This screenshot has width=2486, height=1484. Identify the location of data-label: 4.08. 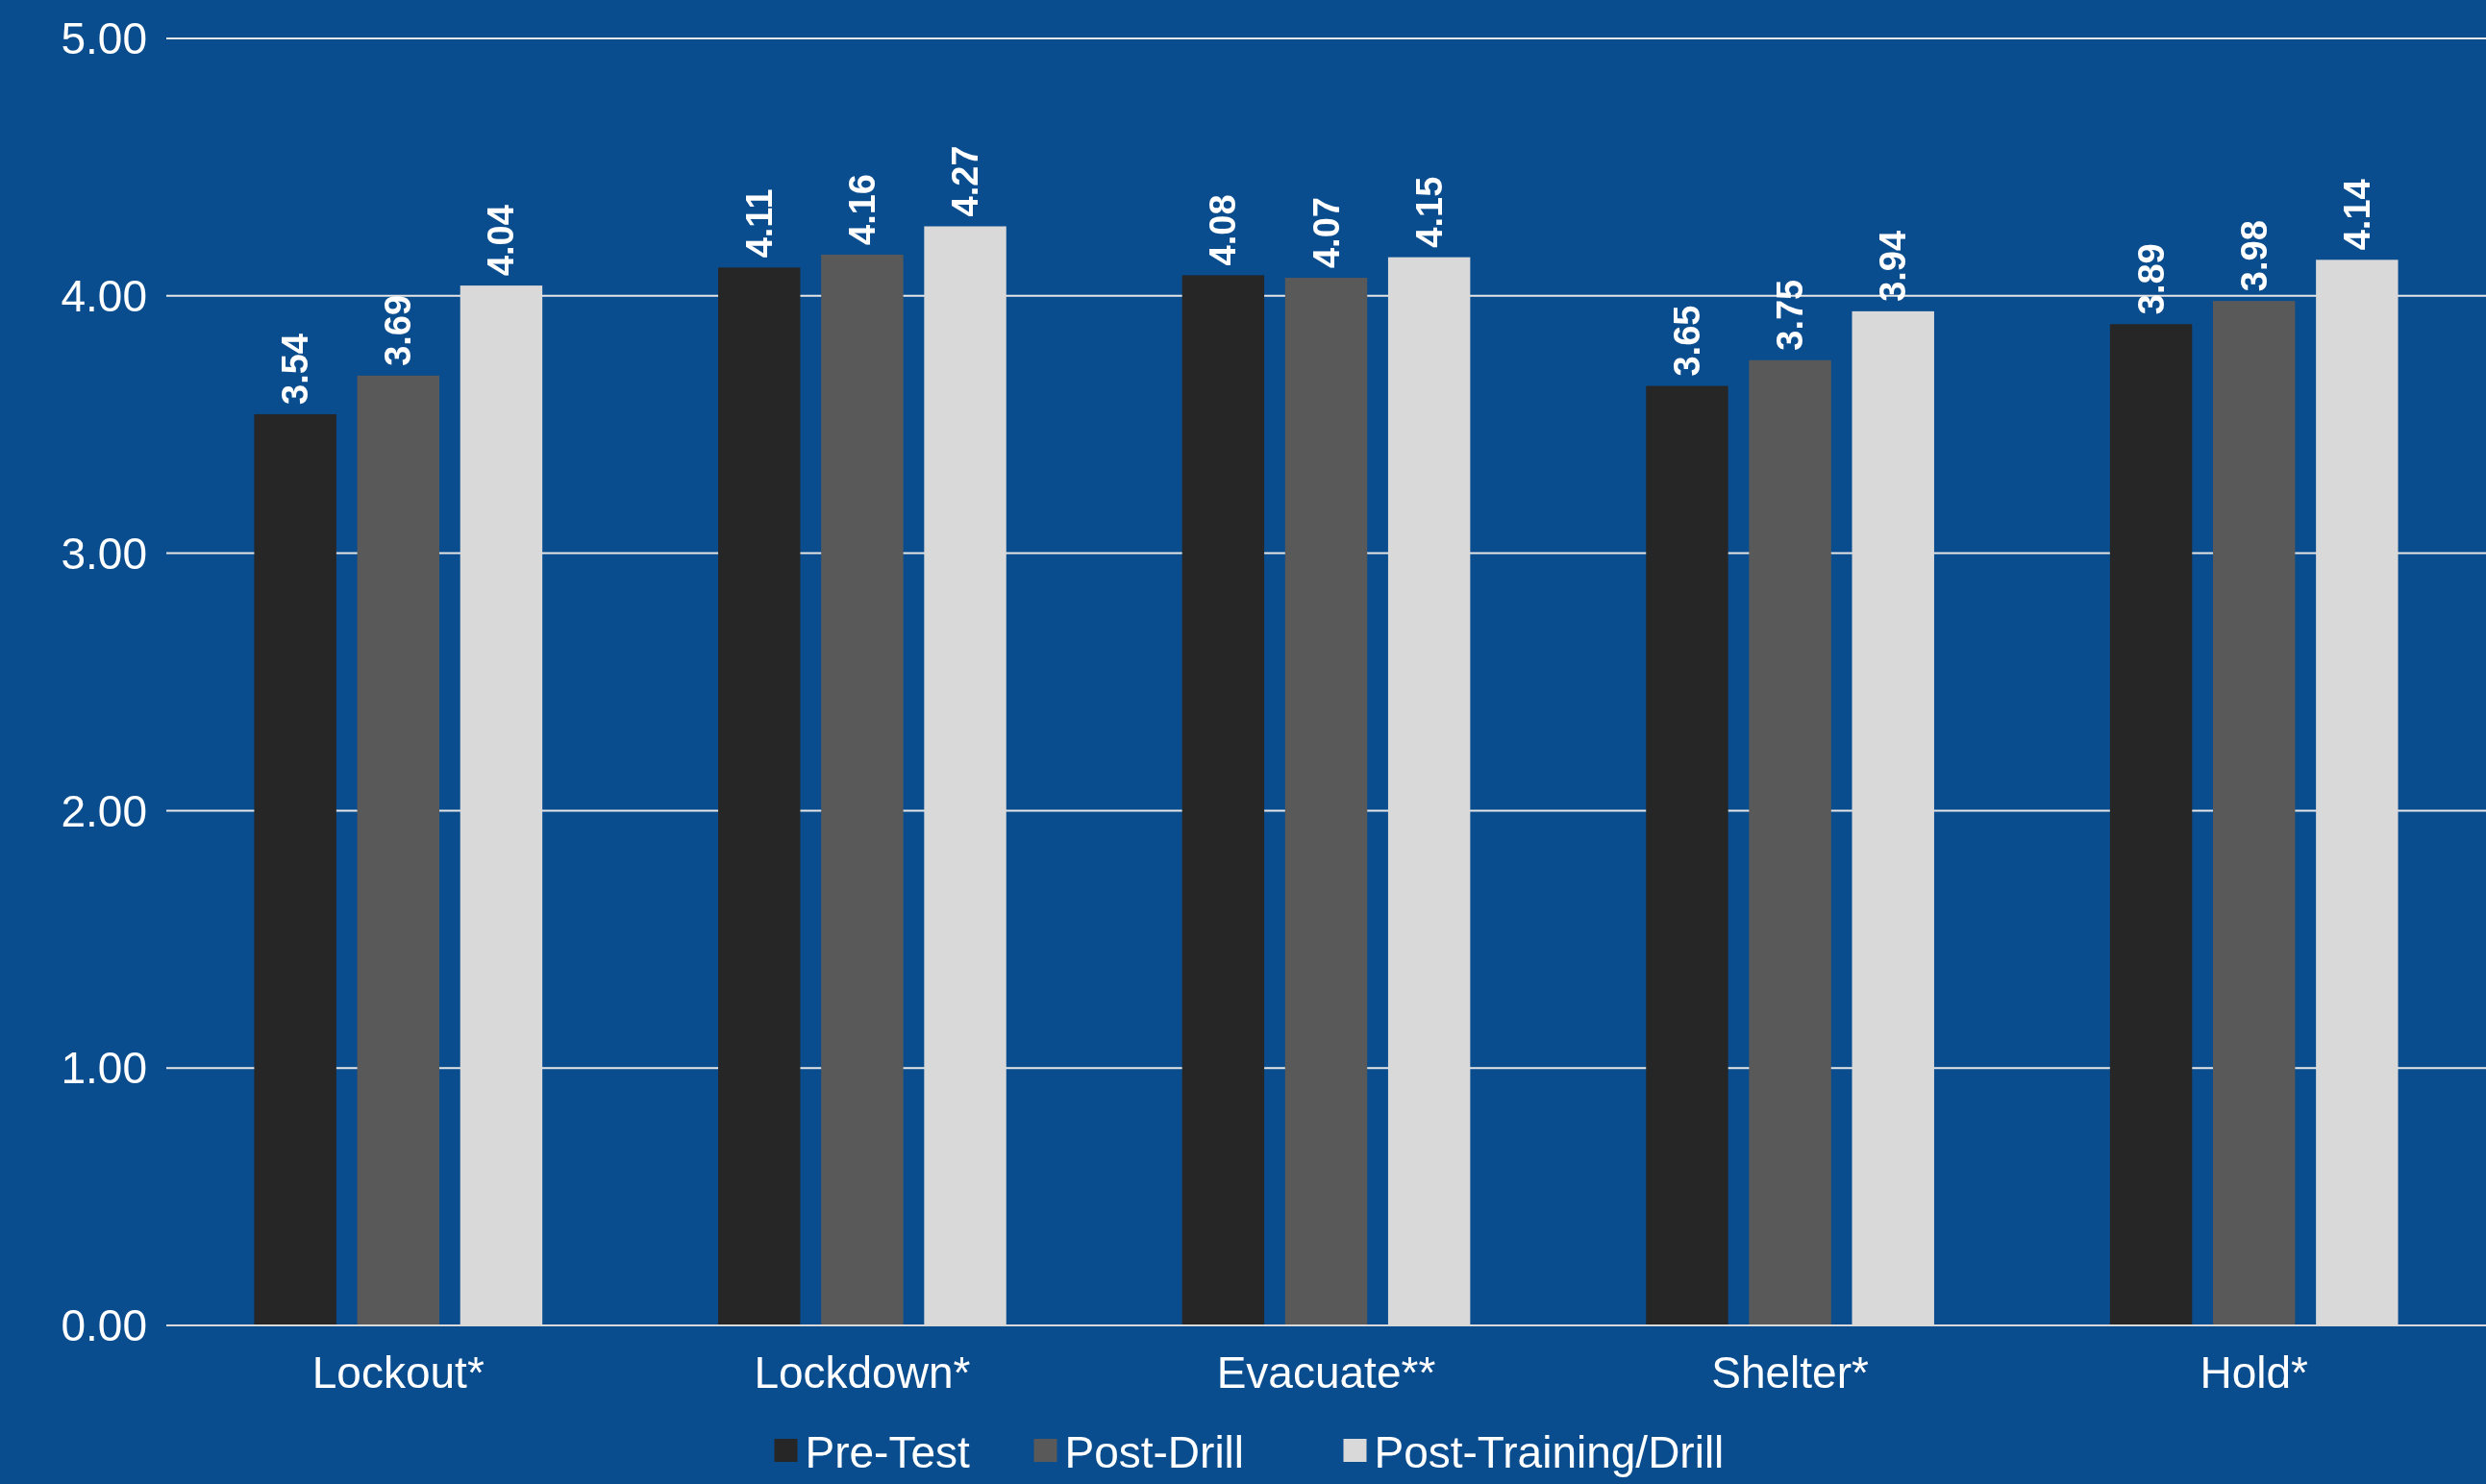
(1223, 230).